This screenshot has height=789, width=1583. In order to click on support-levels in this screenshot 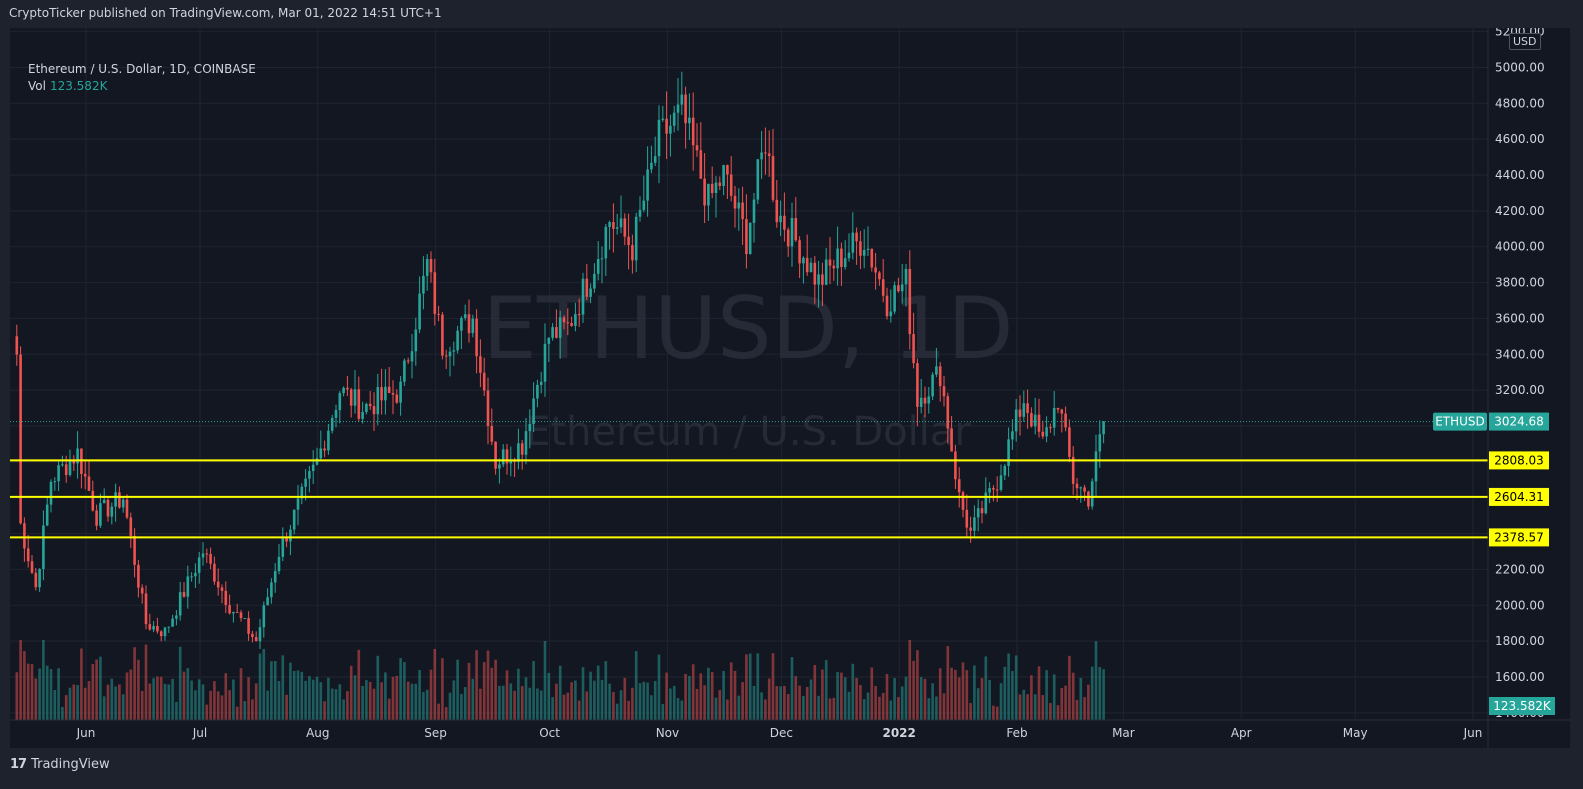, I will do `click(749, 480)`.